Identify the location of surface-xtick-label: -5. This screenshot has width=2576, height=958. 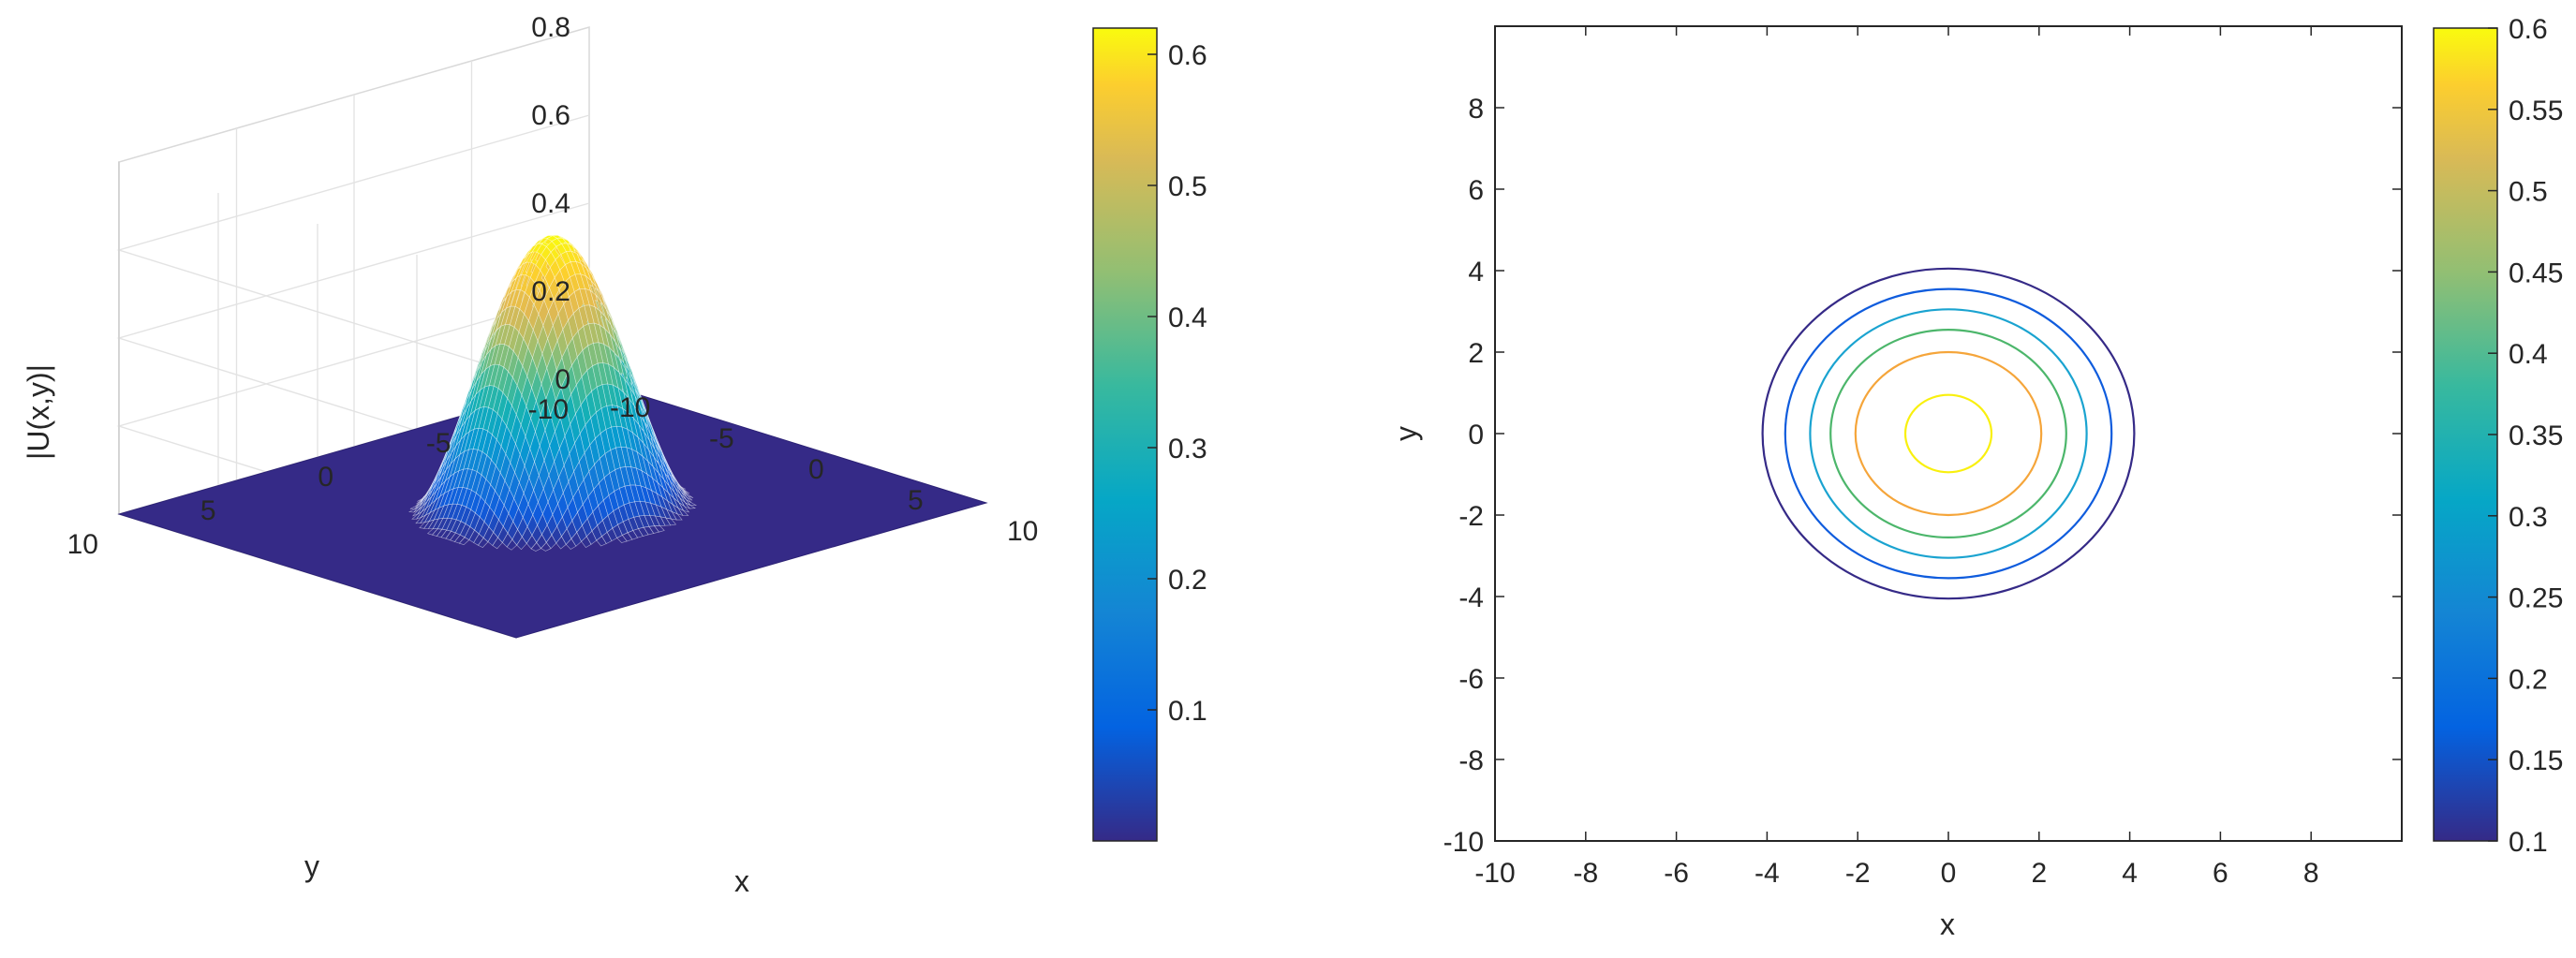
(722, 438).